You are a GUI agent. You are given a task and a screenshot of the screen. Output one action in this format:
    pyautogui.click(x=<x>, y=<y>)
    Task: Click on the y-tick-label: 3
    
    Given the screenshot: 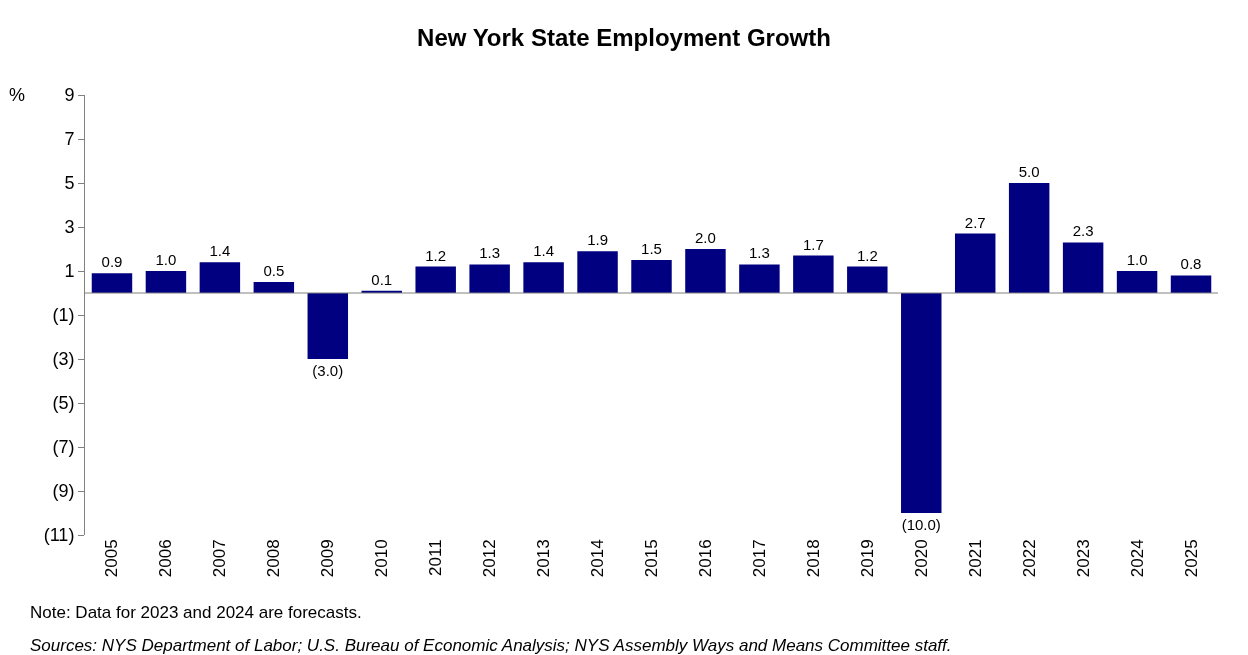 What is the action you would take?
    pyautogui.click(x=69, y=227)
    